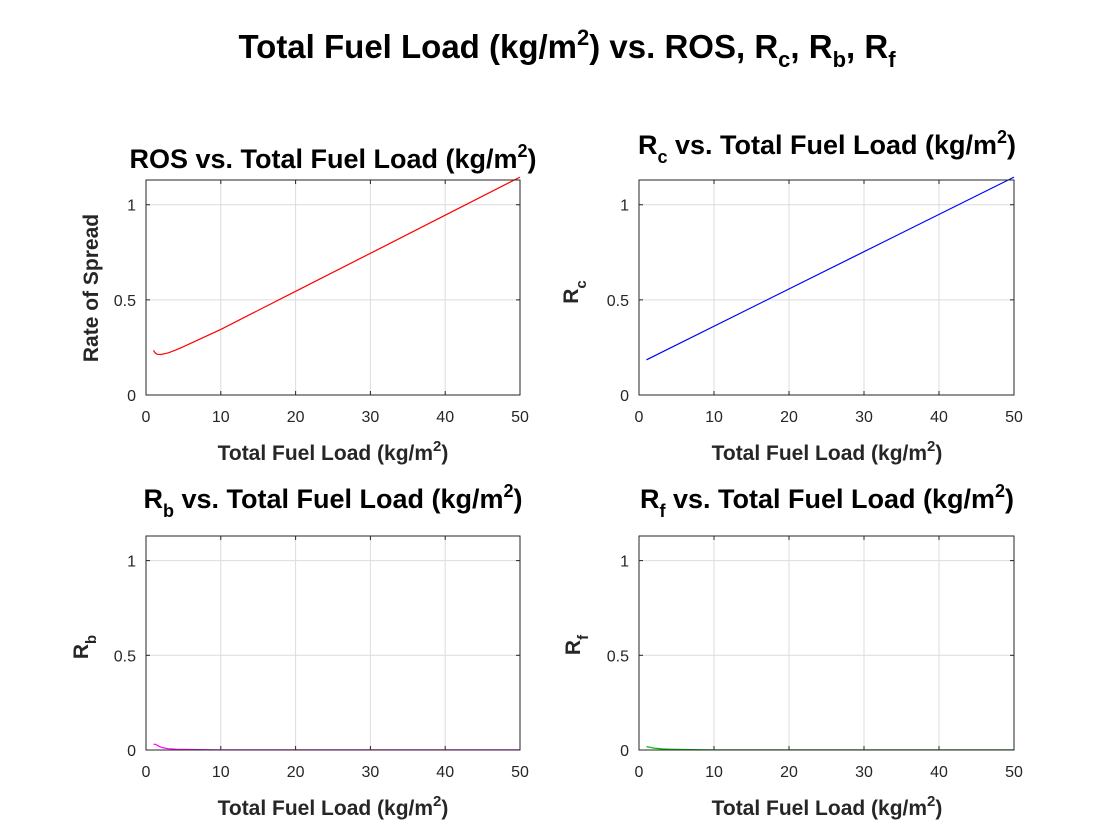 The image size is (1120, 840). What do you see at coordinates (85, 647) in the screenshot?
I see `y-axis-label: Rb` at bounding box center [85, 647].